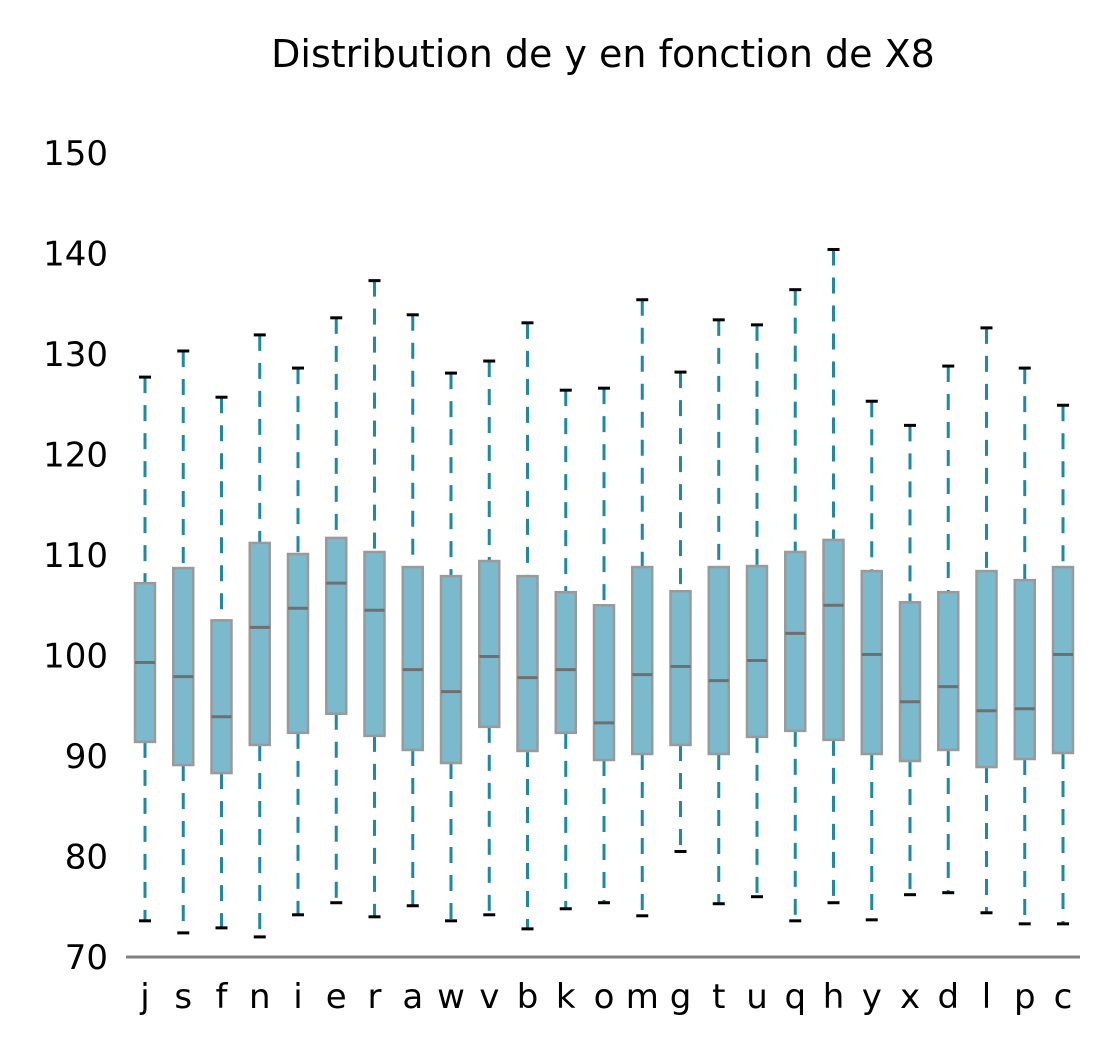 Image resolution: width=1109 pixels, height=1046 pixels. I want to click on box-group-q, so click(795, 605).